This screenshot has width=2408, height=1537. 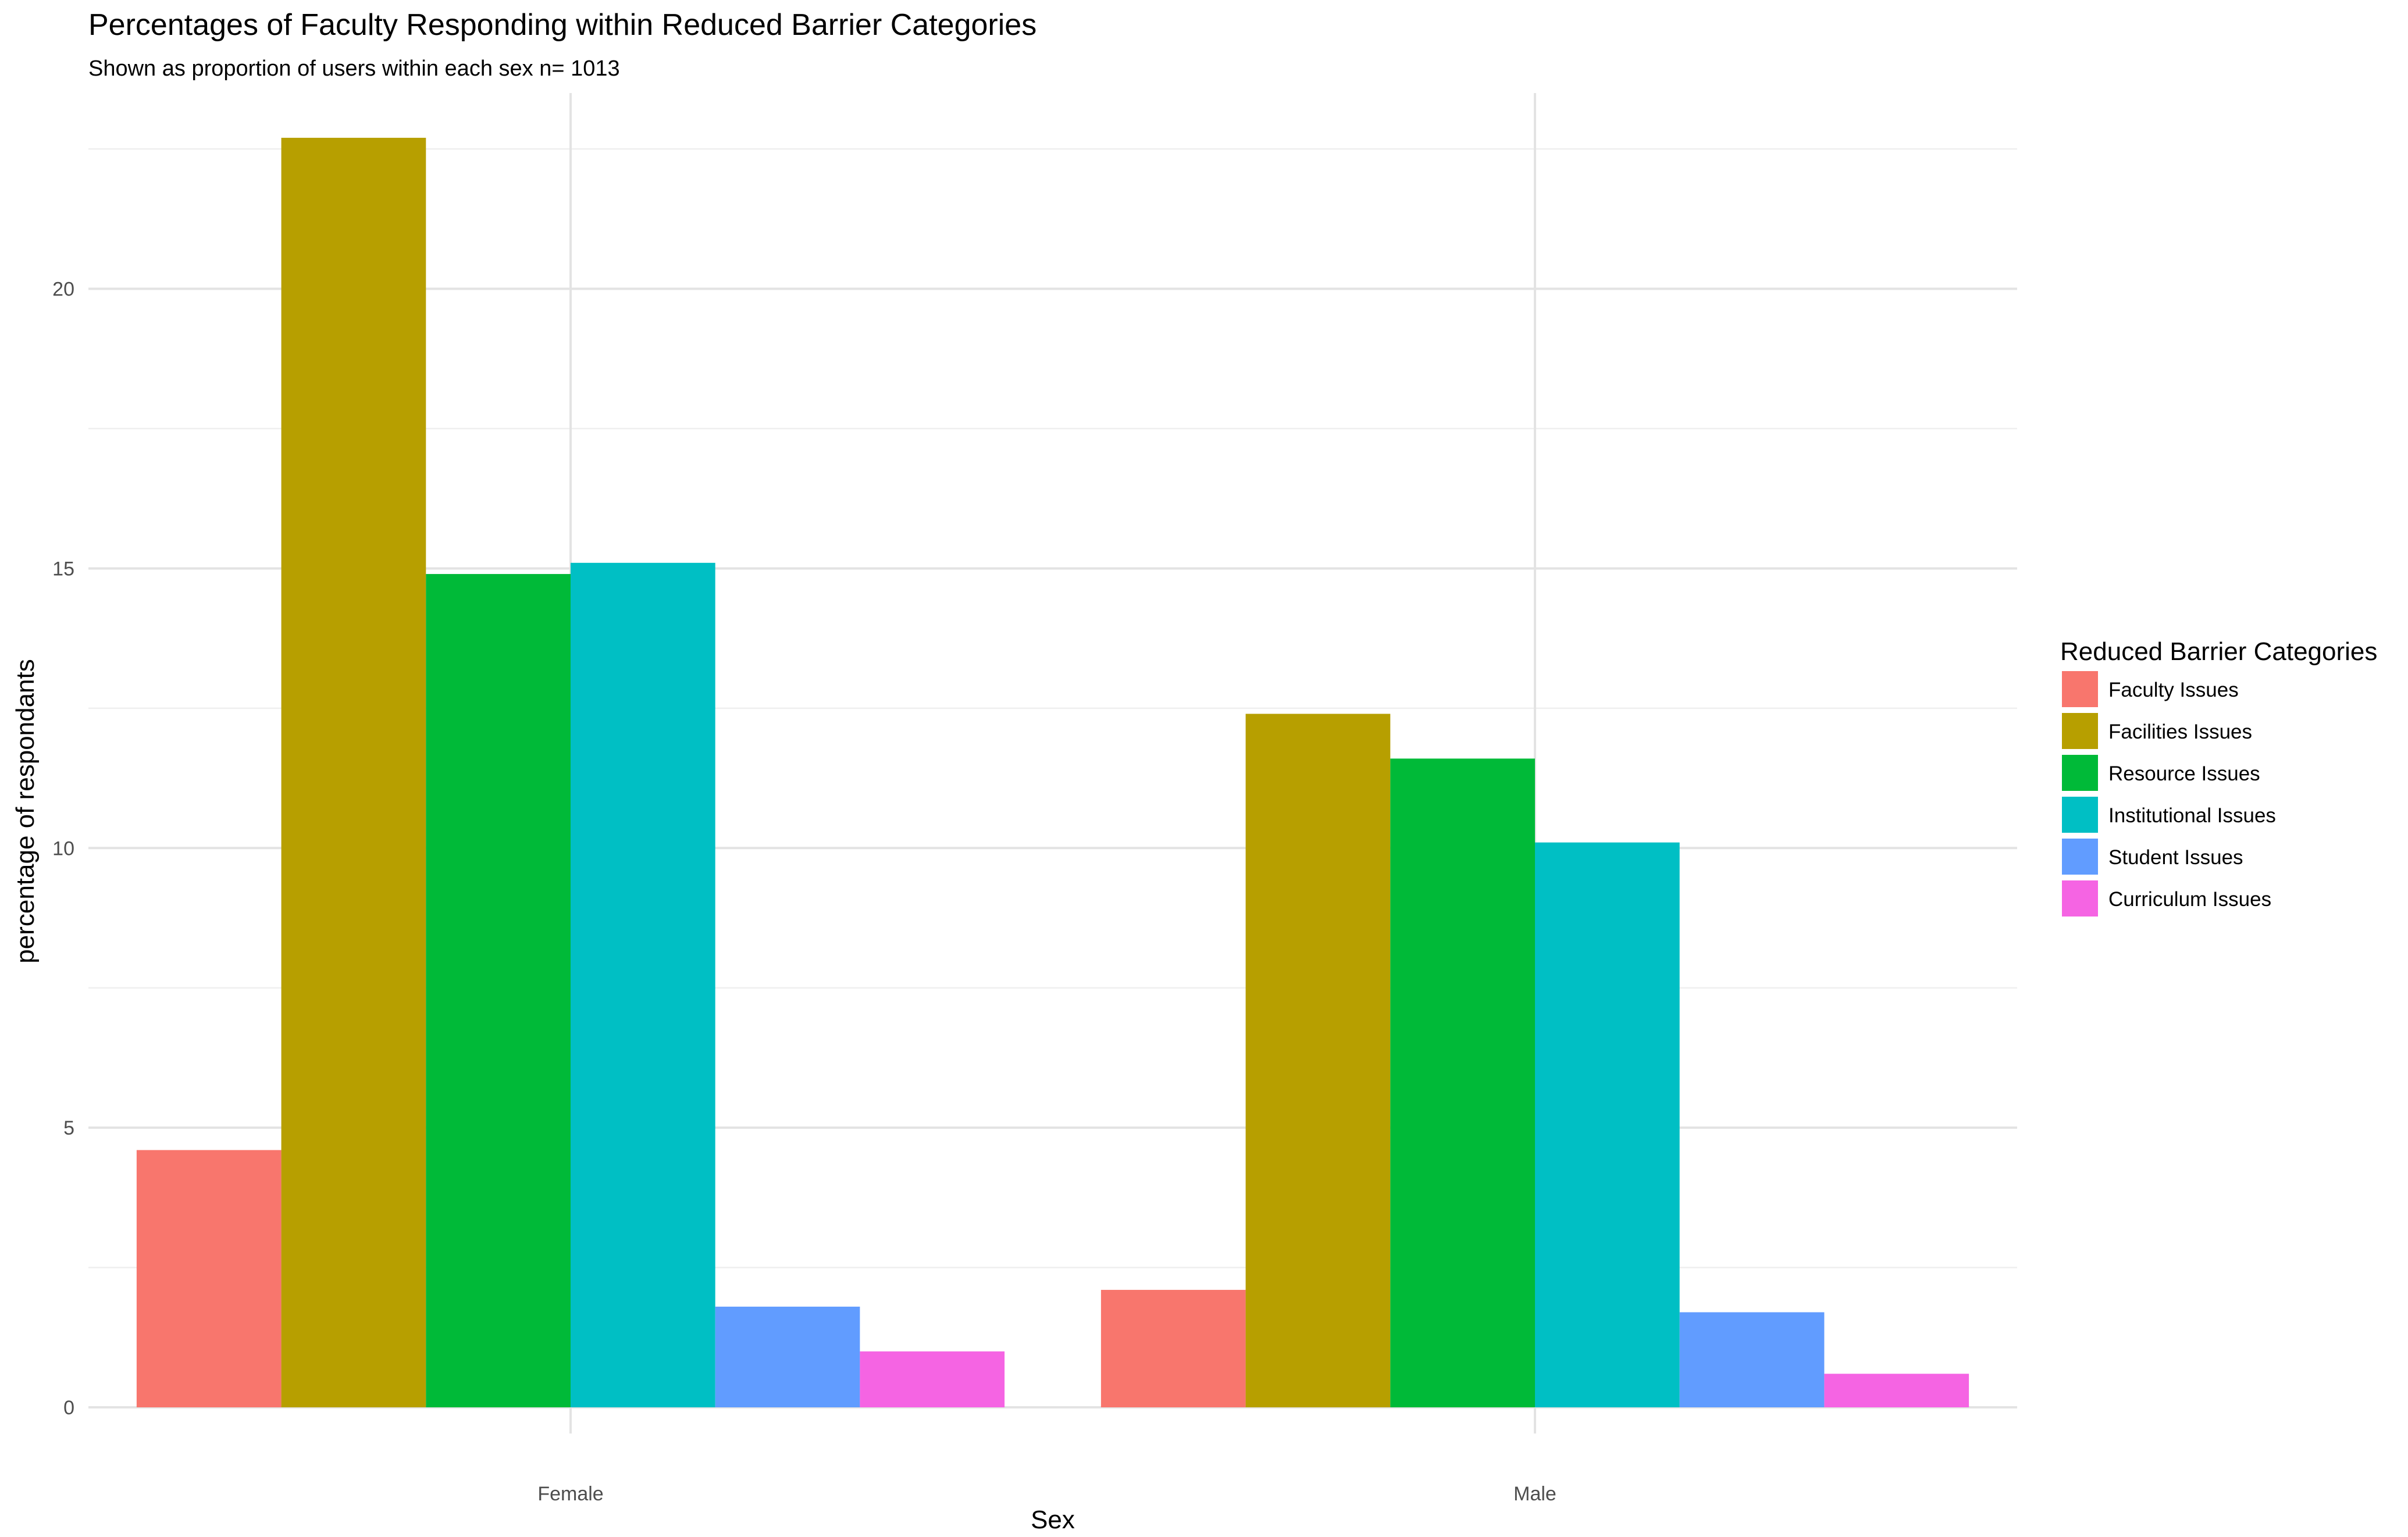 I want to click on legend-label: Institutional Issues, so click(x=2192, y=815).